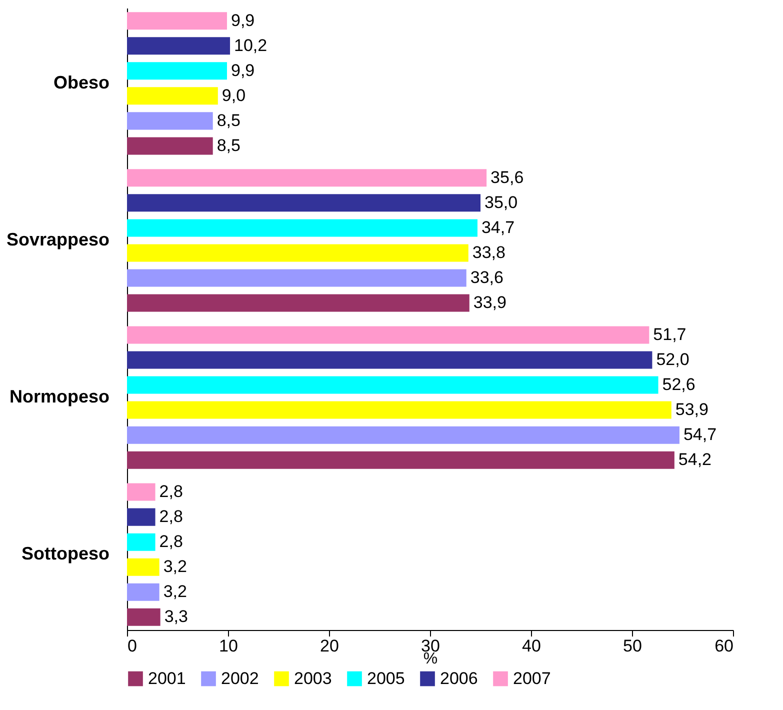  I want to click on x-tick-label: 0, so click(132, 646).